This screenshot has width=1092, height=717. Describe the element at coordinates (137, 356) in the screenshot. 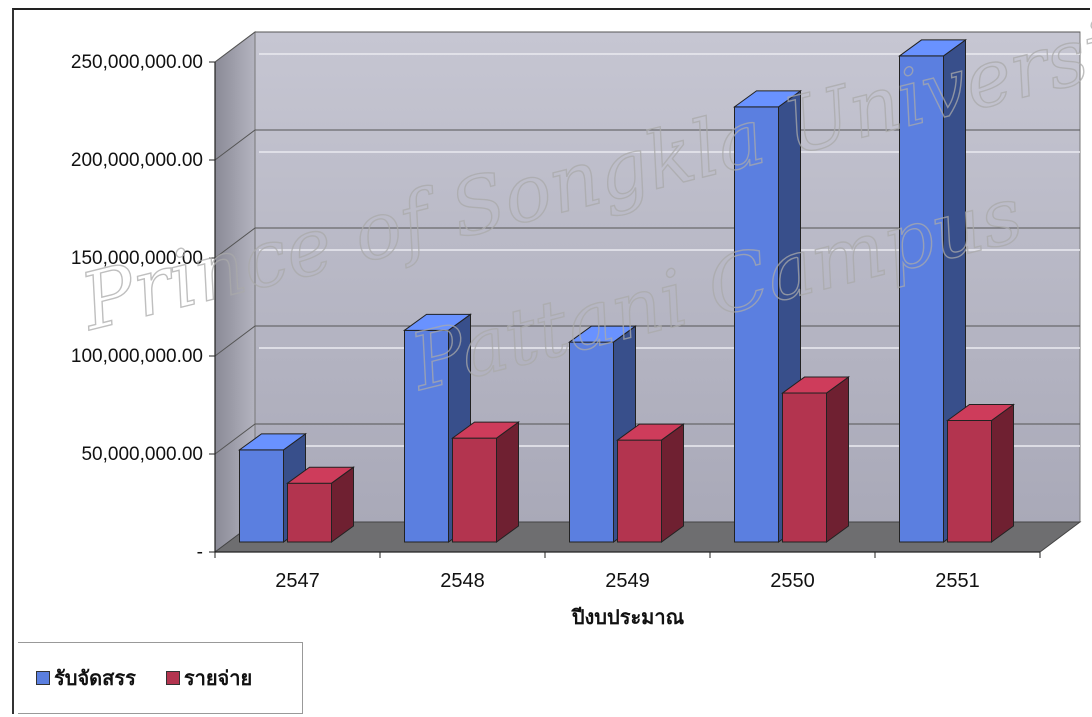

I see `y-tick-label: 100,000,000.00` at that location.